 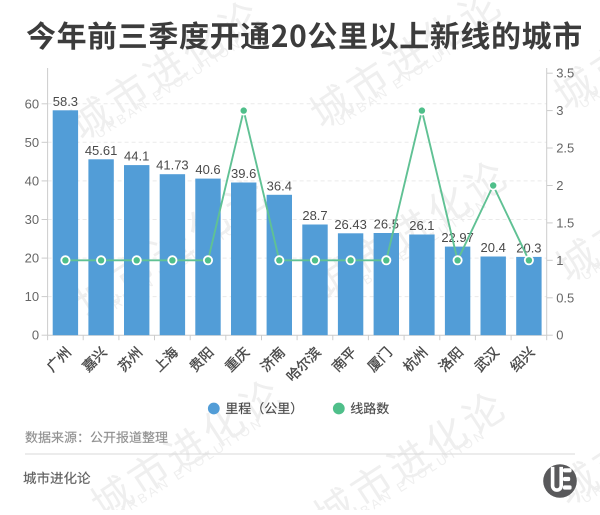 What do you see at coordinates (565, 73) in the screenshot?
I see `svg-text: 3.5` at bounding box center [565, 73].